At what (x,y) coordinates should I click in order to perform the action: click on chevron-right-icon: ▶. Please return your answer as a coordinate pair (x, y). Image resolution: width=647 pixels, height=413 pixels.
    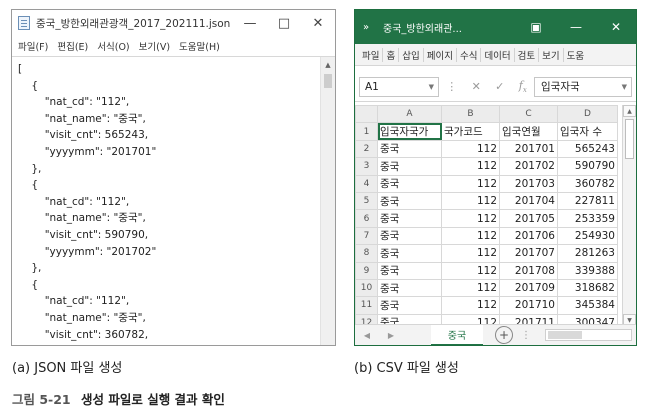
    Looking at the image, I should click on (391, 335).